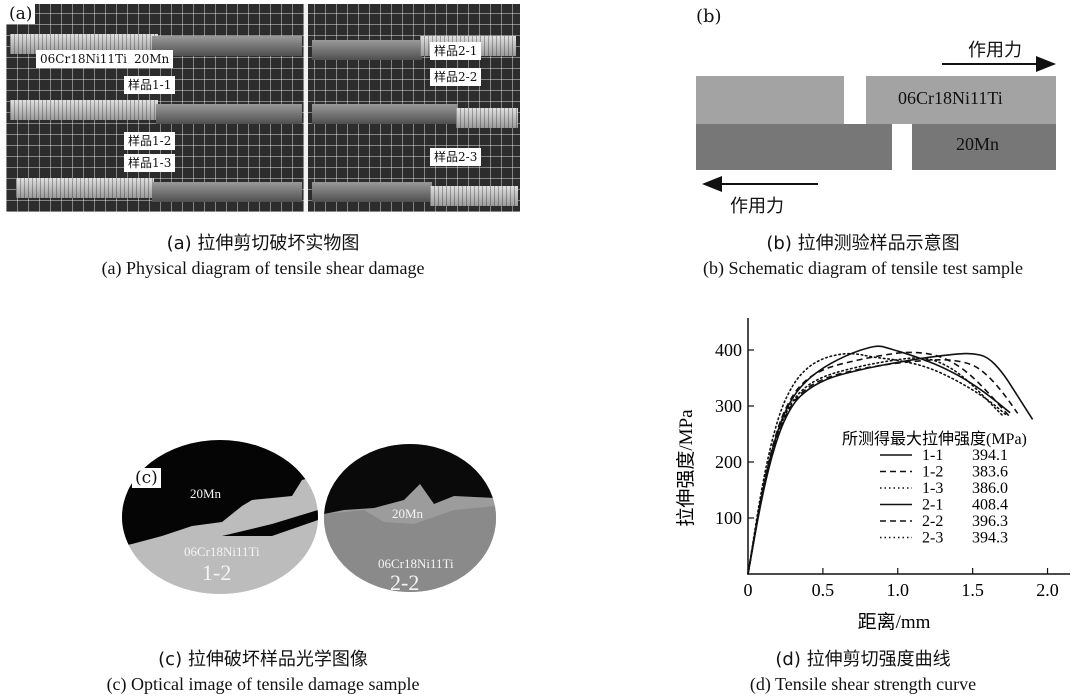 The width and height of the screenshot is (1080, 699). What do you see at coordinates (748, 590) in the screenshot?
I see `x-tick-label: 0` at bounding box center [748, 590].